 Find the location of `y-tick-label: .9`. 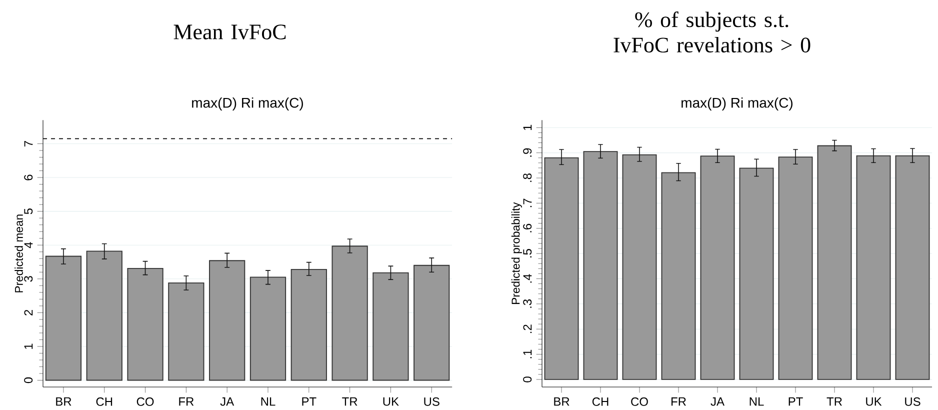

y-tick-label: .9 is located at coordinates (527, 152).